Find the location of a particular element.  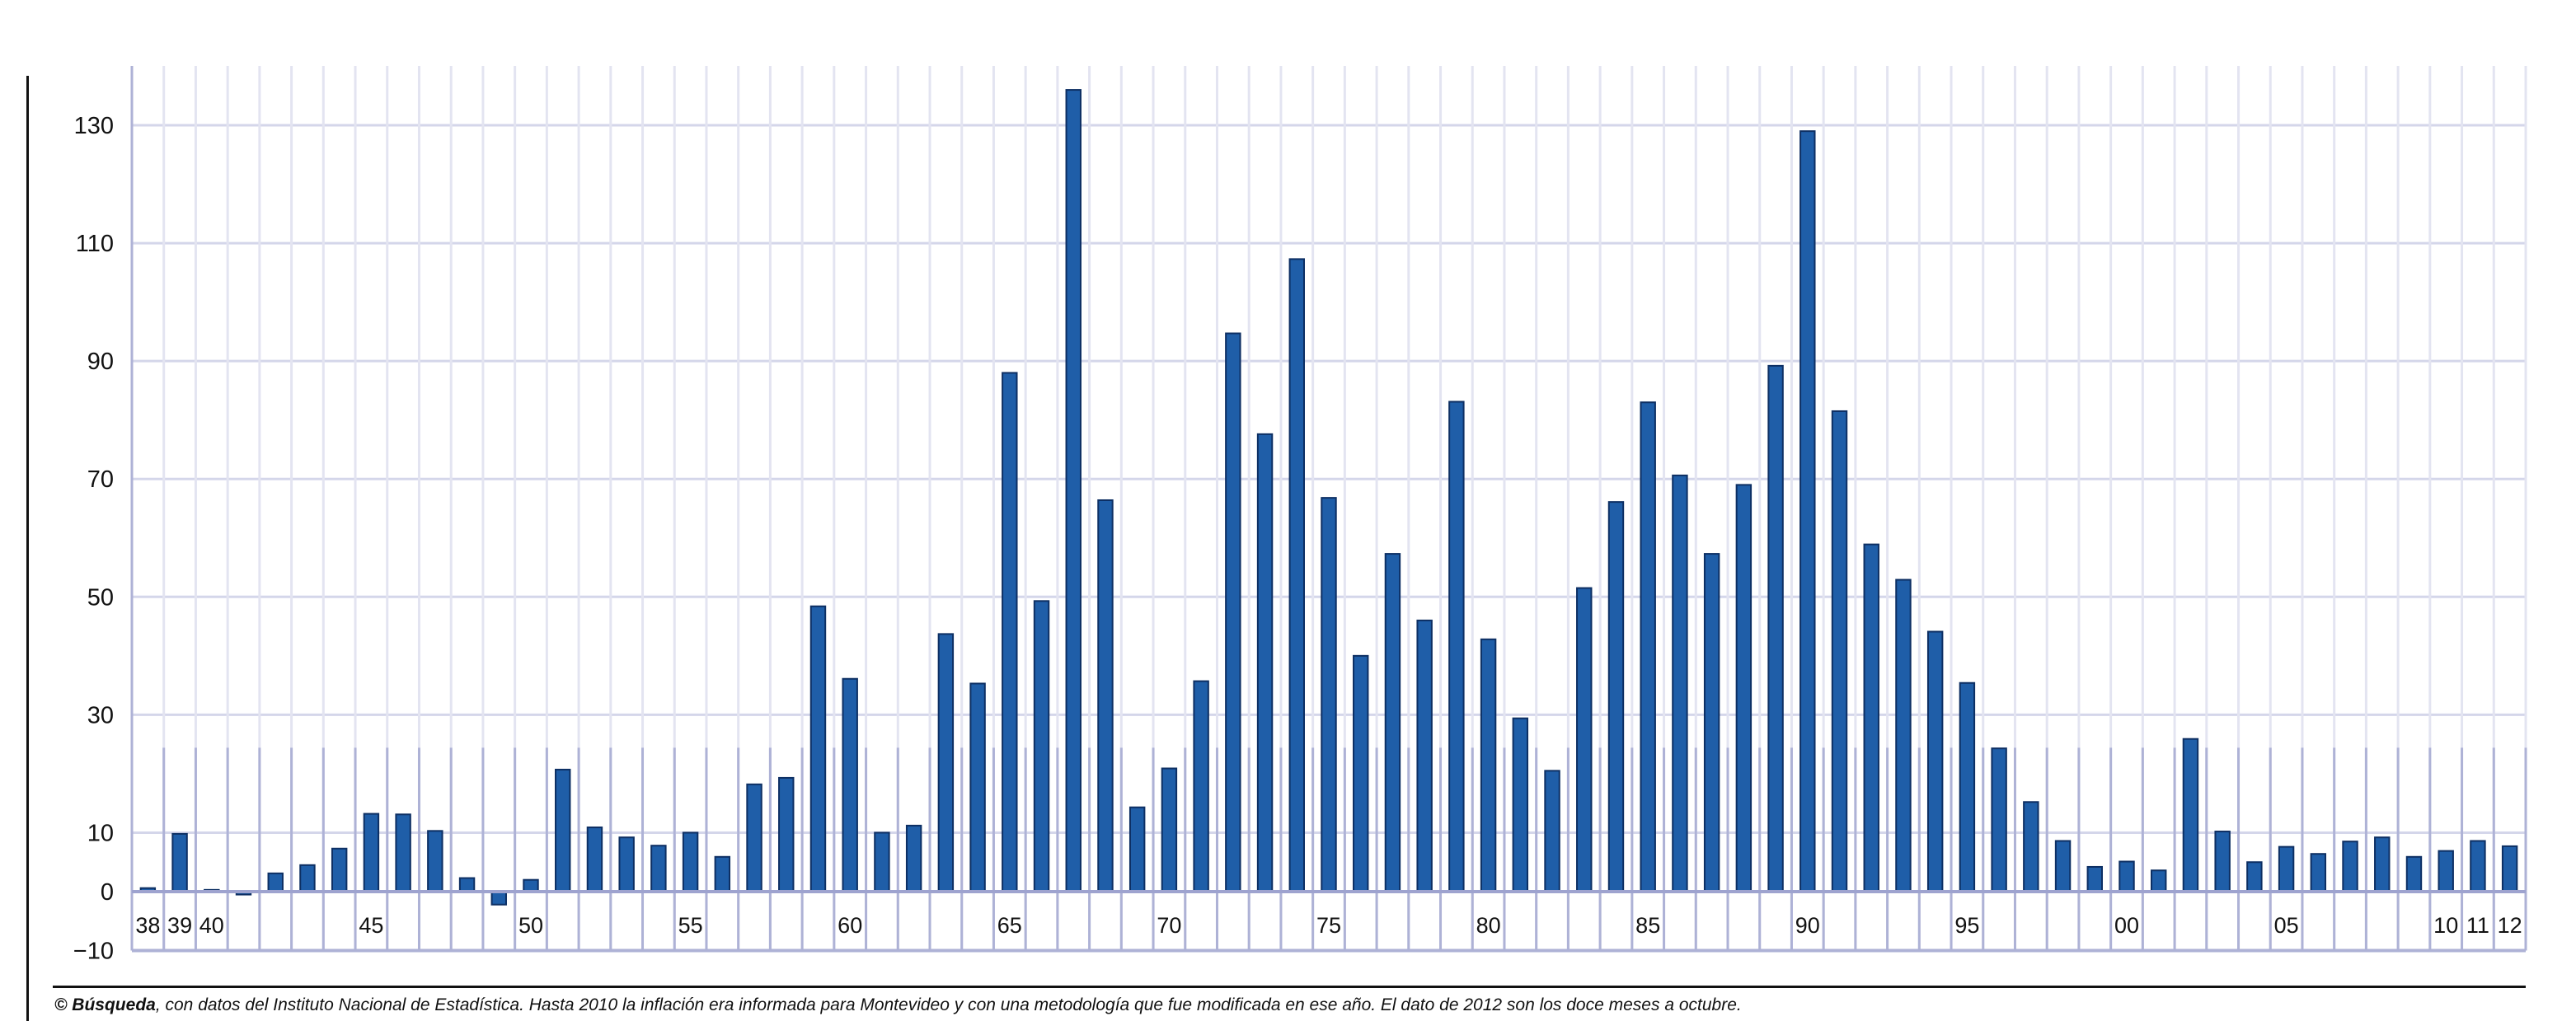

bar-1960 is located at coordinates (850, 785).